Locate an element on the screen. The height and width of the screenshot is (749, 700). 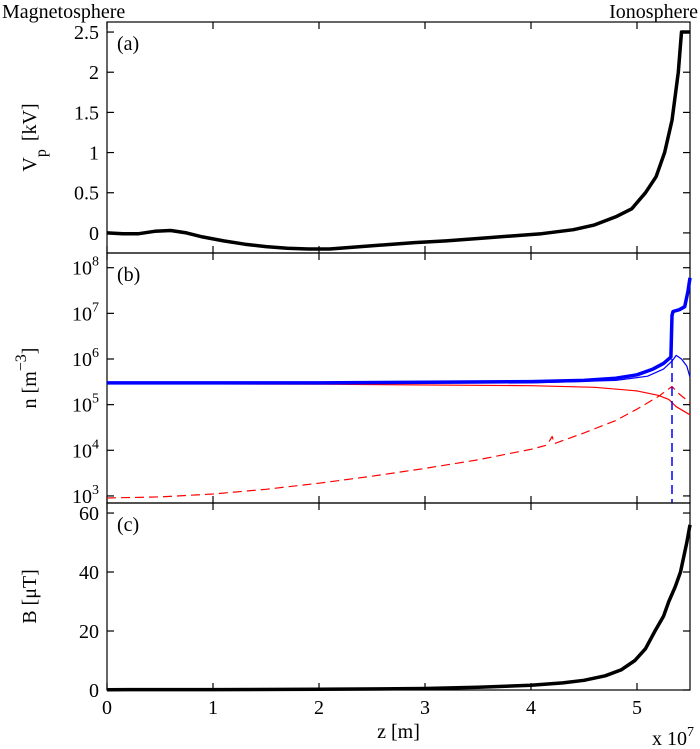
y-tick-label: 40 is located at coordinates (89, 573).